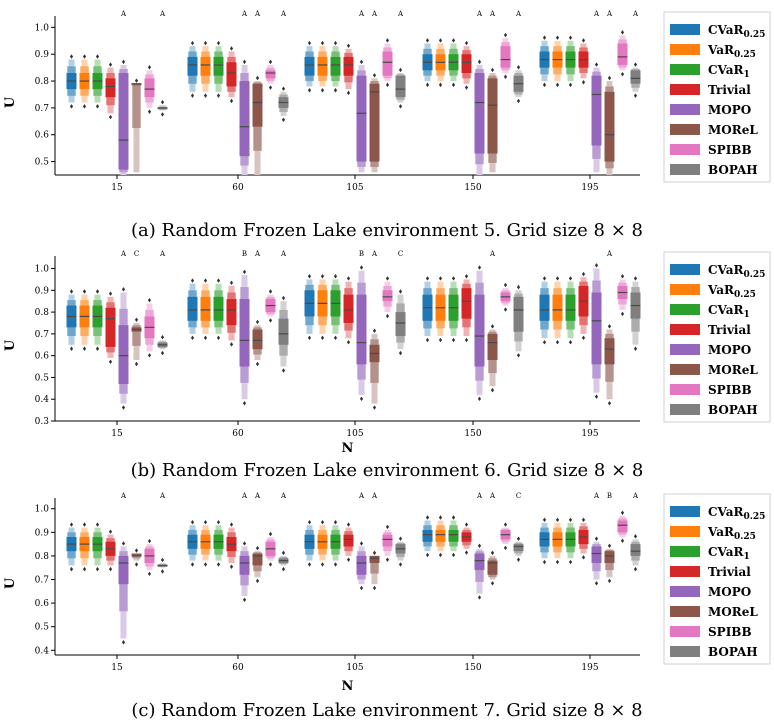 The width and height of the screenshot is (774, 727). Describe the element at coordinates (733, 170) in the screenshot. I see `legend-label-base: BOPAH` at that location.